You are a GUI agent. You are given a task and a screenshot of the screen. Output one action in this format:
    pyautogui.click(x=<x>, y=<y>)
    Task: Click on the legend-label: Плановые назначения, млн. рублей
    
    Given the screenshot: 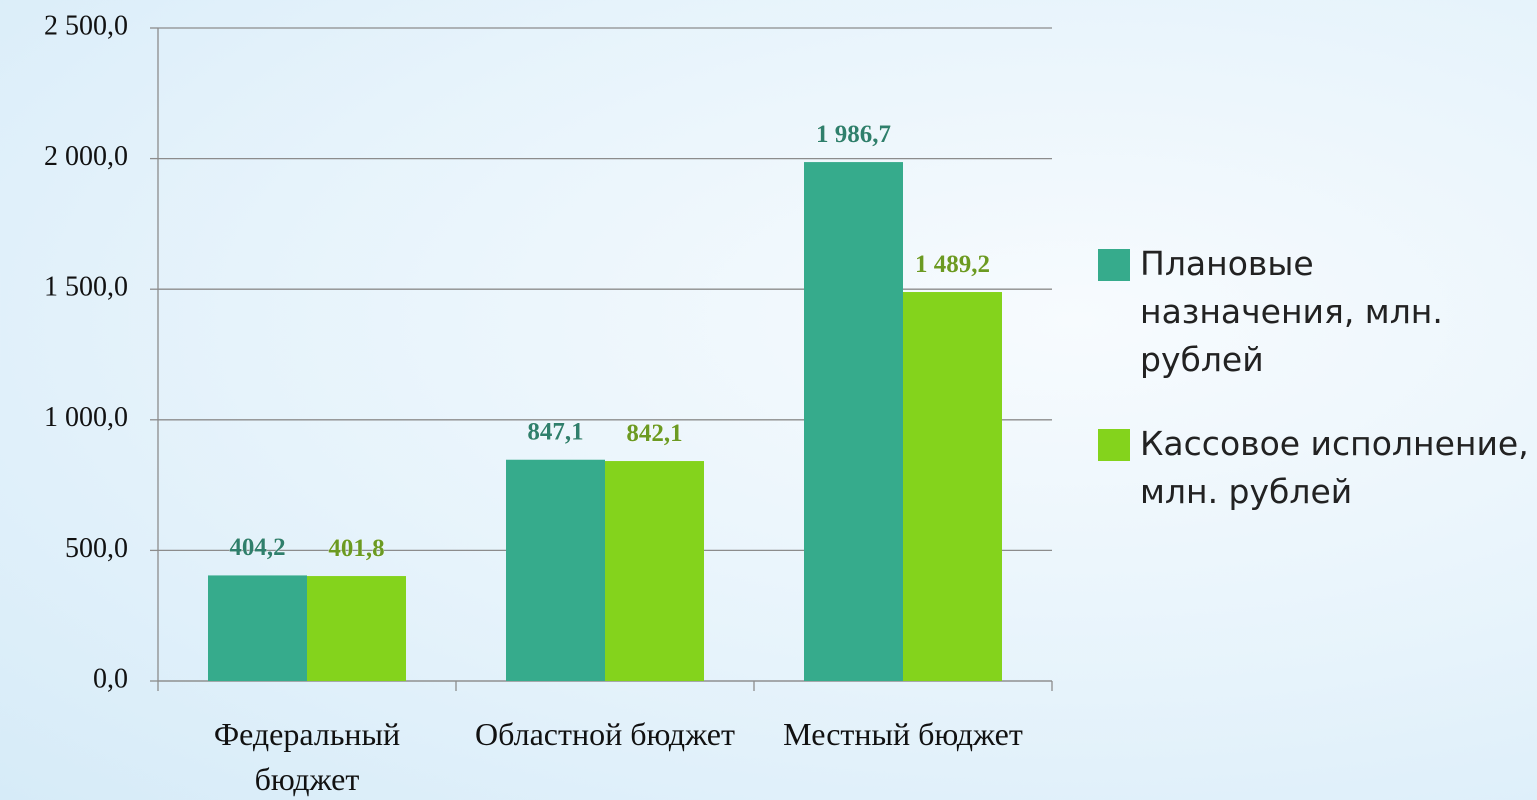 What is the action you would take?
    pyautogui.click(x=1291, y=311)
    